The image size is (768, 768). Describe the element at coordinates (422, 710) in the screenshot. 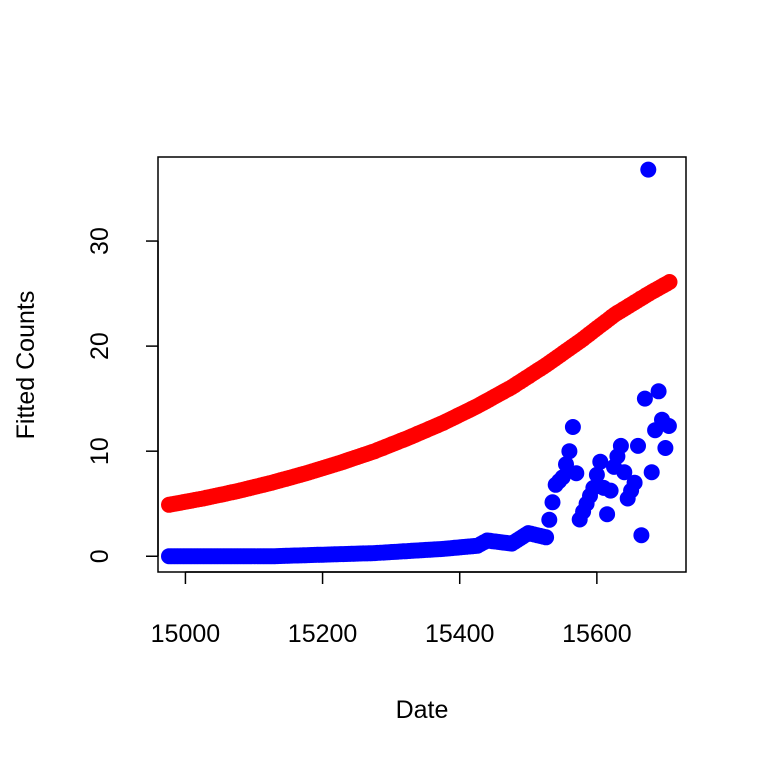

I see `x-axis-label: Date` at that location.